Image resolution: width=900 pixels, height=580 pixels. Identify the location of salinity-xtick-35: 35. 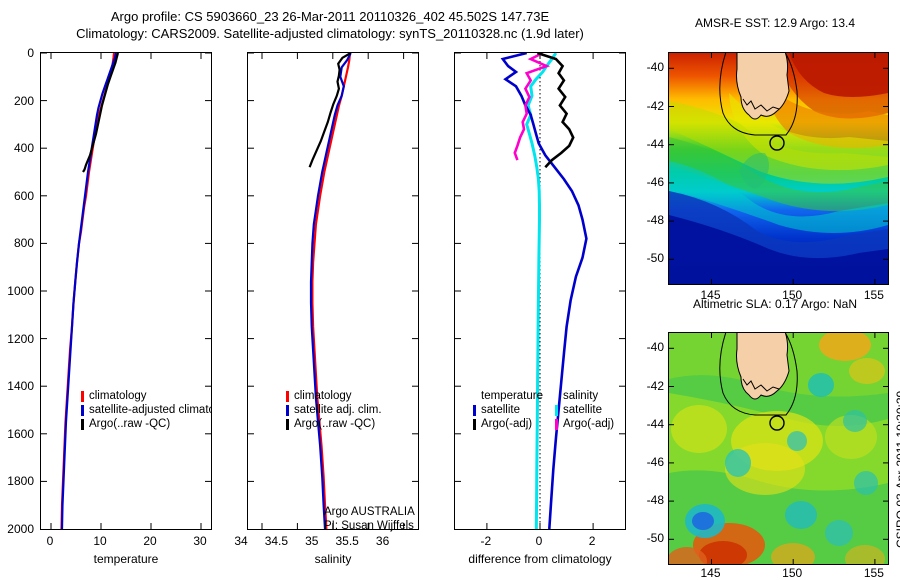
(312, 541).